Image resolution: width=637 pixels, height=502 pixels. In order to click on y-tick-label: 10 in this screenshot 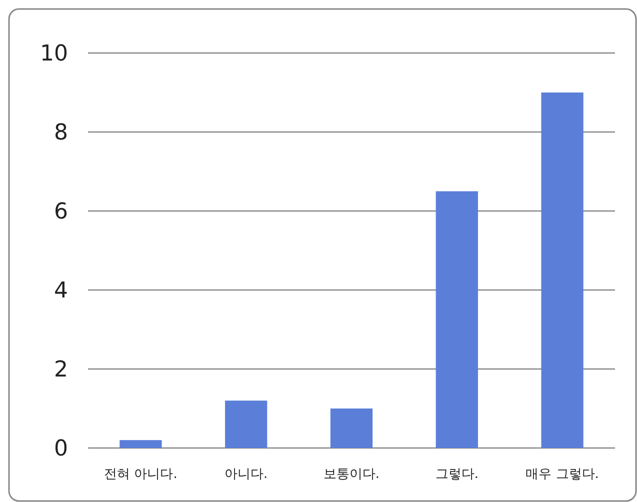, I will do `click(54, 54)`.